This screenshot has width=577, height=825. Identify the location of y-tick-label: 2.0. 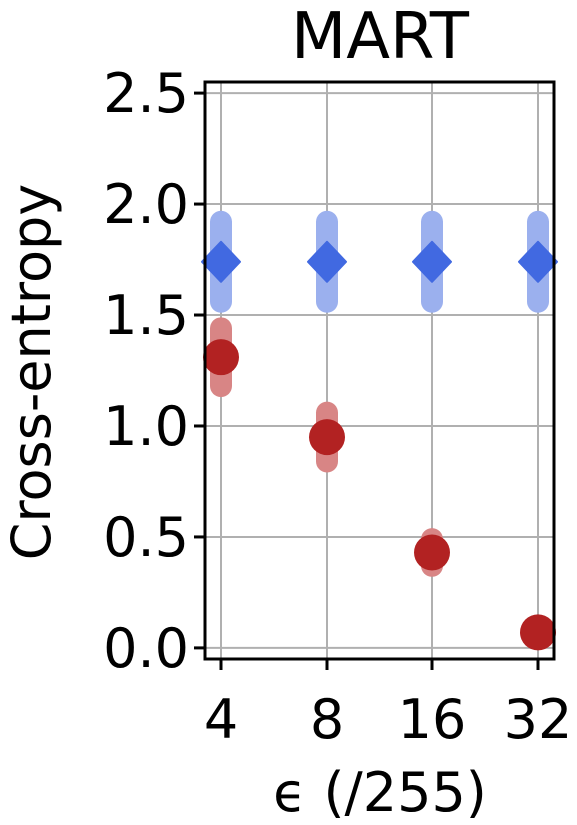
(146, 204).